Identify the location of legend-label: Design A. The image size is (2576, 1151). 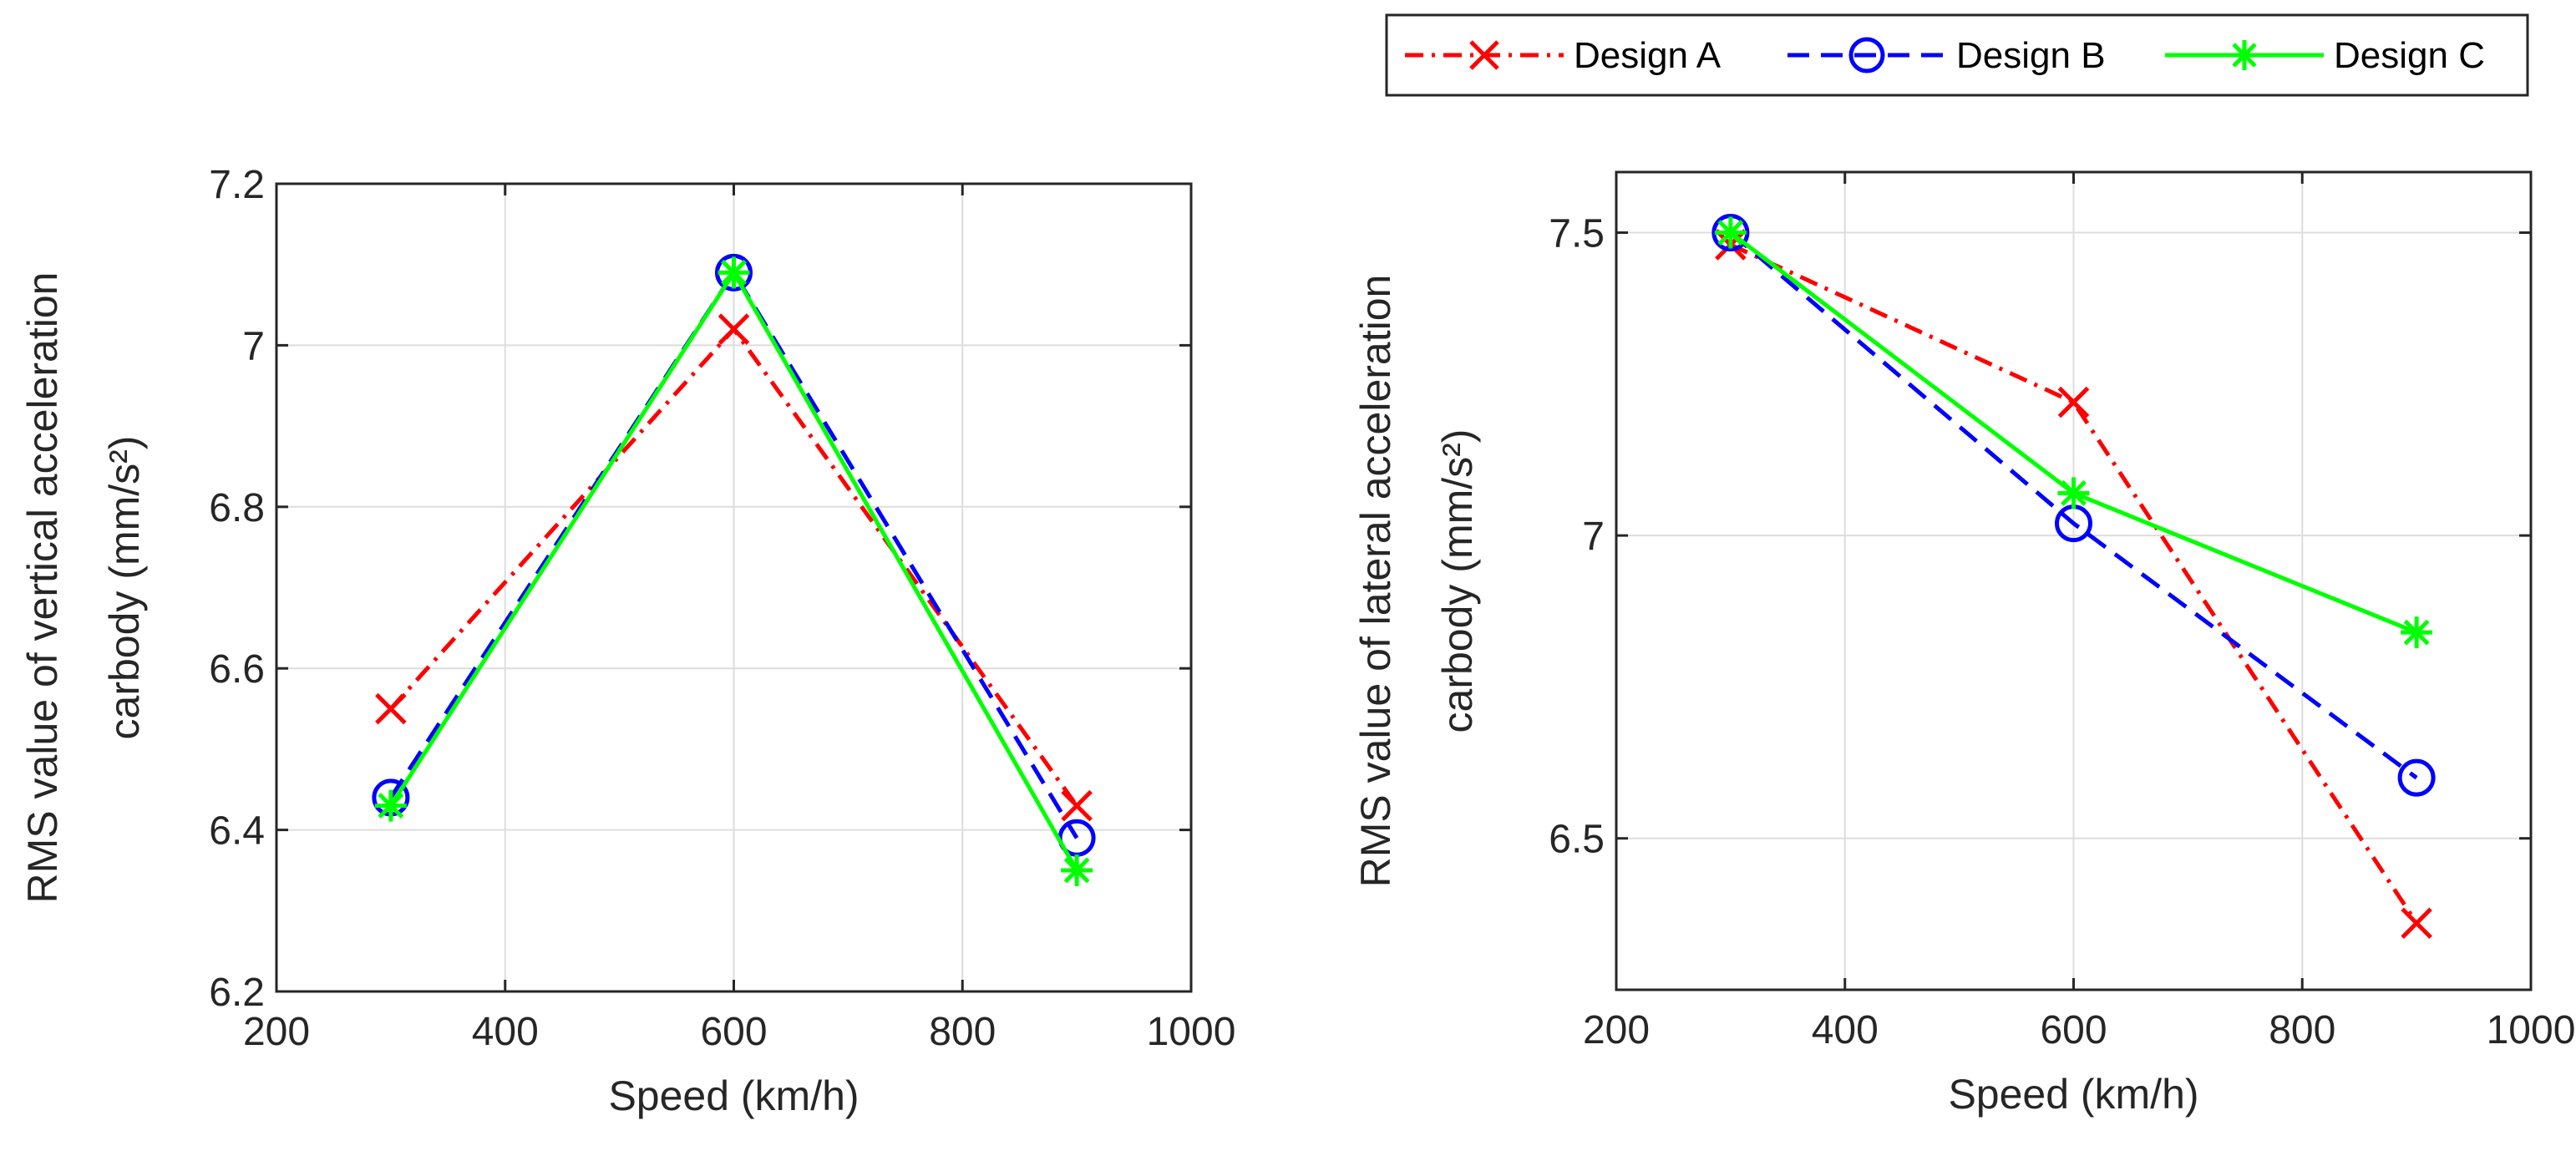
(1648, 55).